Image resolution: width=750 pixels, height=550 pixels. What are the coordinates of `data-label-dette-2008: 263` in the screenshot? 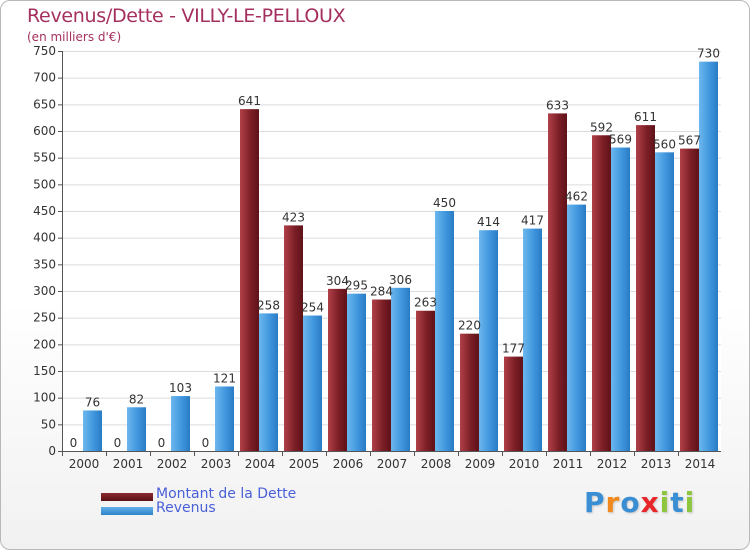 It's located at (425, 303).